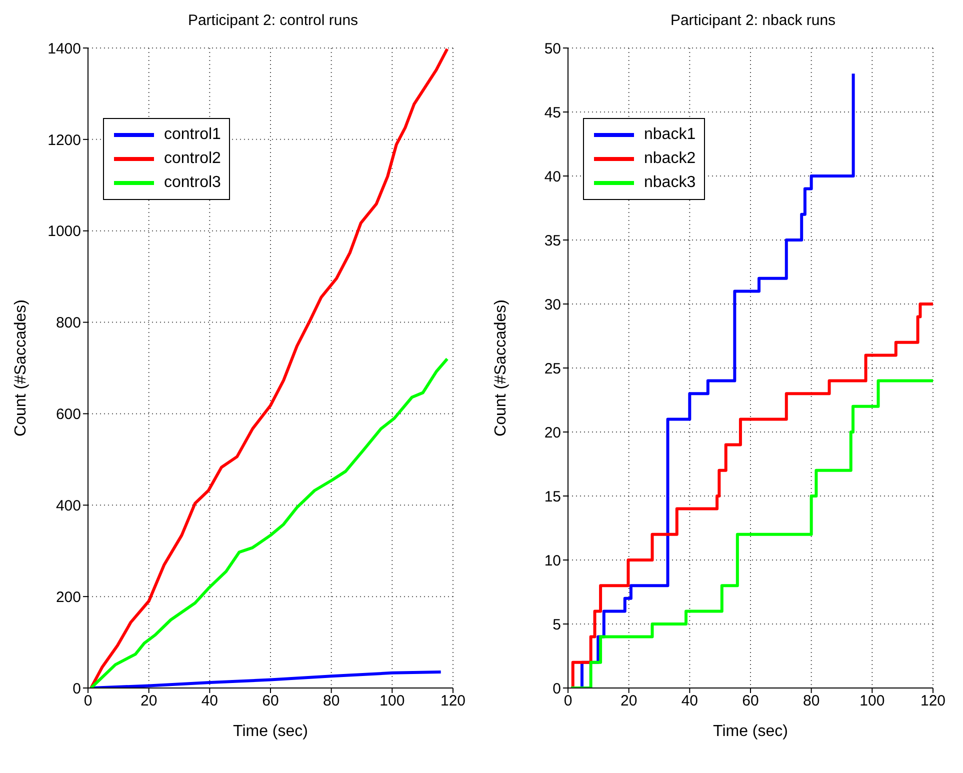  What do you see at coordinates (64, 49) in the screenshot?
I see `y-tick-label: 1400` at bounding box center [64, 49].